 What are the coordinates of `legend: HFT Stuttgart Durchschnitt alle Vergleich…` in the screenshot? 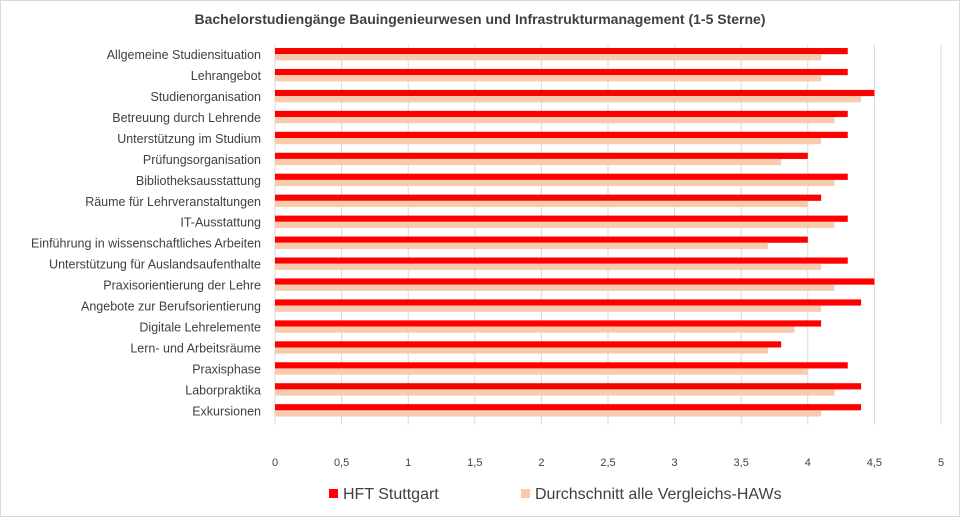 It's located at (555, 494).